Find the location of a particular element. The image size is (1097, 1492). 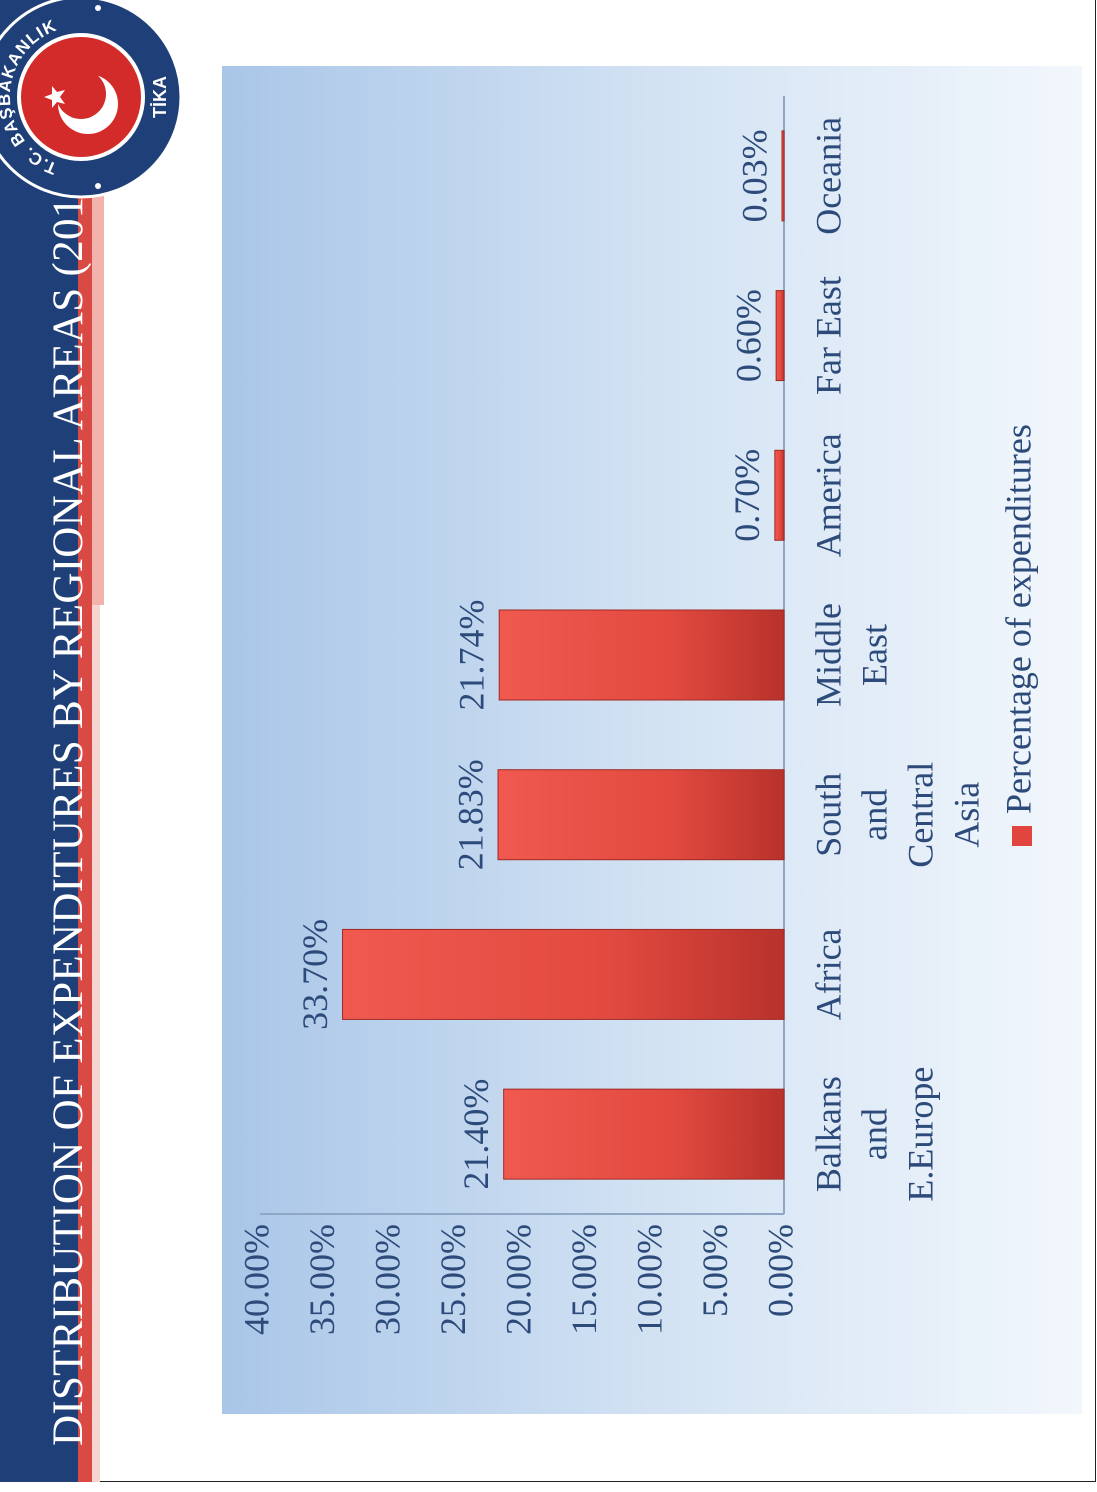

category-label: America is located at coordinates (828, 495).